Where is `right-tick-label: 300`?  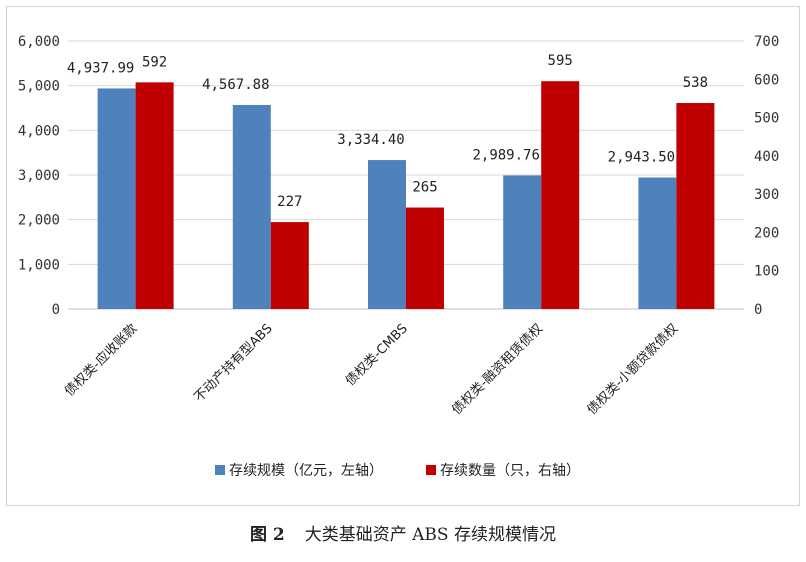 right-tick-label: 300 is located at coordinates (766, 195).